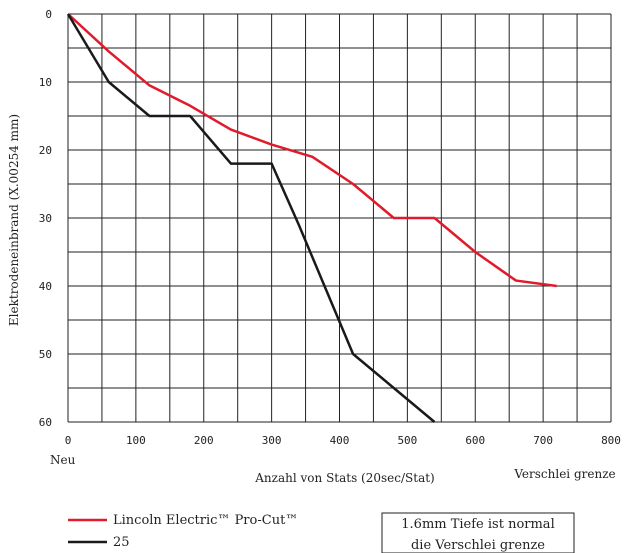 This screenshot has width=627, height=553. What do you see at coordinates (45, 82) in the screenshot?
I see `y-tick-label: 10` at bounding box center [45, 82].